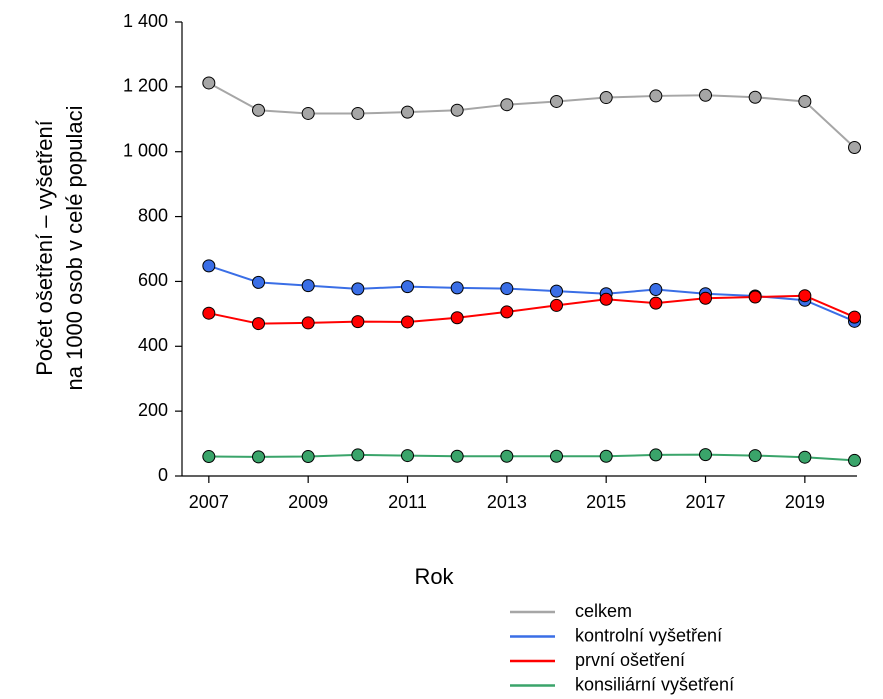 The height and width of the screenshot is (699, 883). I want to click on y-tick-label: 400, so click(153, 345).